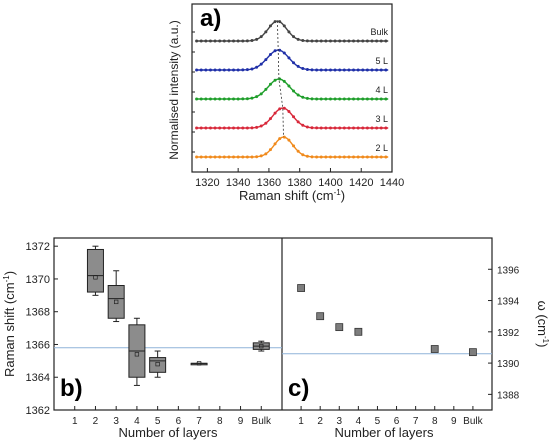 The height and width of the screenshot is (446, 550). Describe the element at coordinates (435, 421) in the screenshot. I see `panel-c-x-tick-label: 8` at that location.